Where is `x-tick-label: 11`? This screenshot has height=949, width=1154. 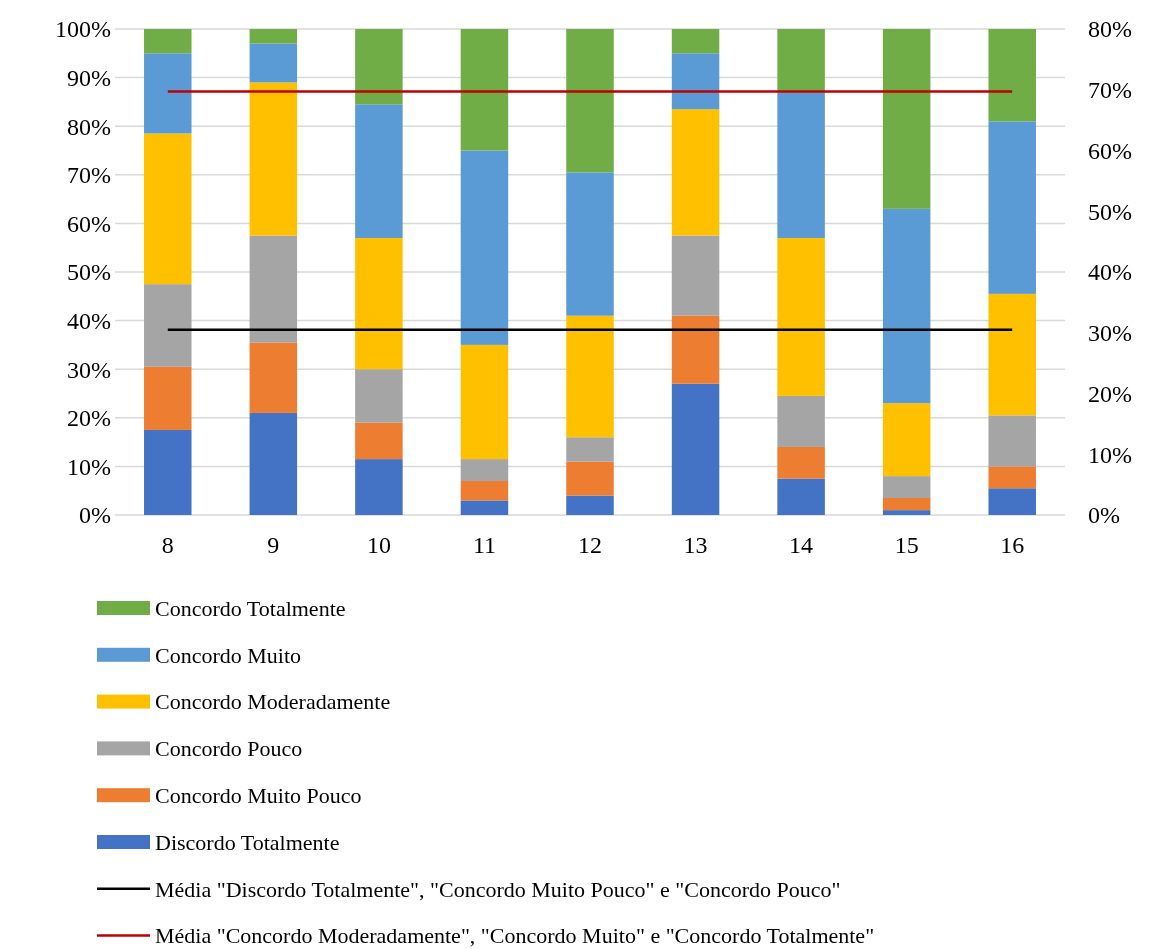 x-tick-label: 11 is located at coordinates (484, 545).